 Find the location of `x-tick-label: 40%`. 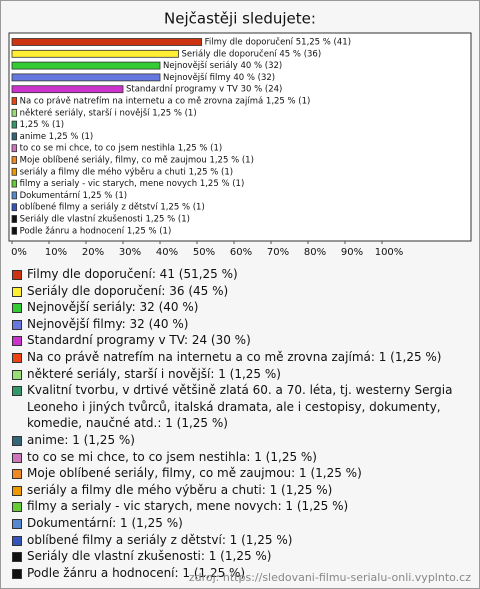

x-tick-label: 40% is located at coordinates (167, 252).